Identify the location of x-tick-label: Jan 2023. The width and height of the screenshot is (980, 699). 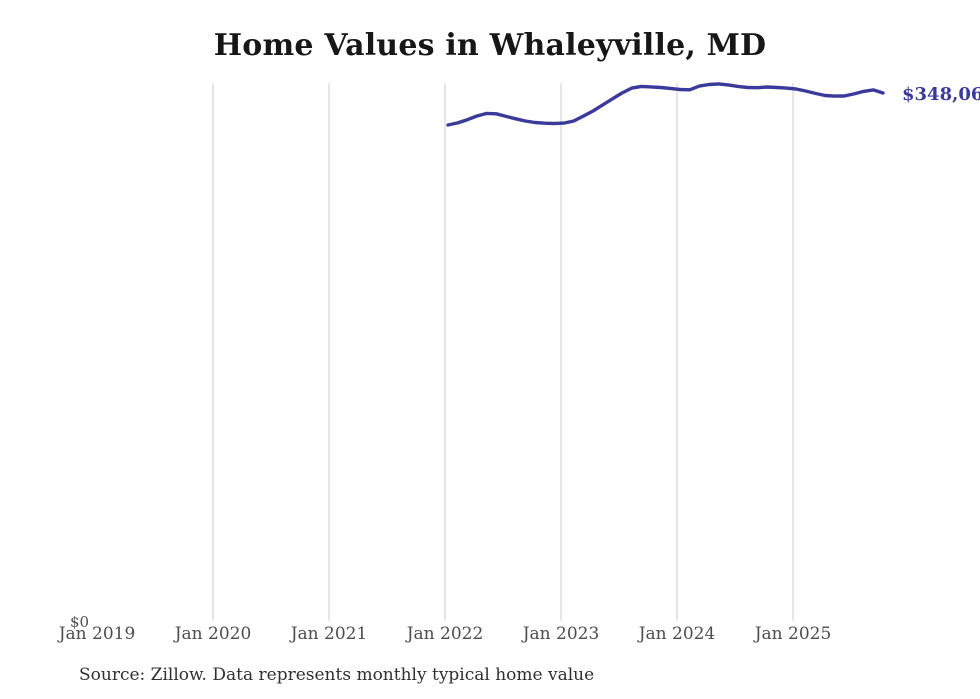
(561, 634).